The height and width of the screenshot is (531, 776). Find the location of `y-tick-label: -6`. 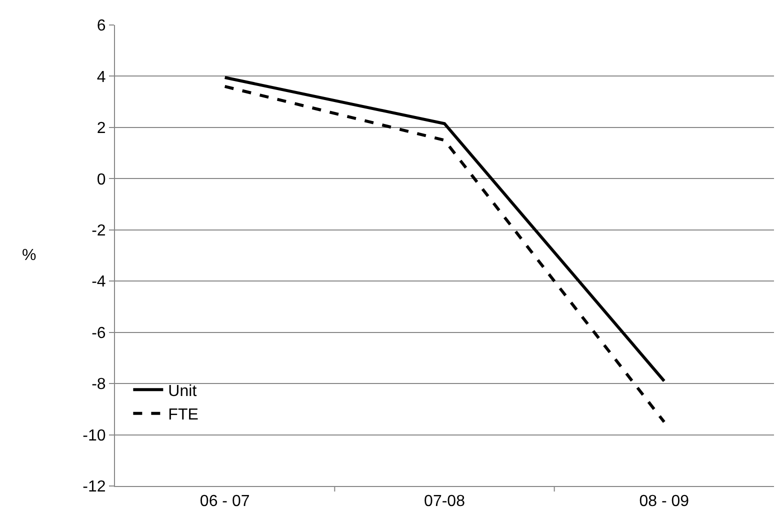

y-tick-label: -6 is located at coordinates (99, 333).